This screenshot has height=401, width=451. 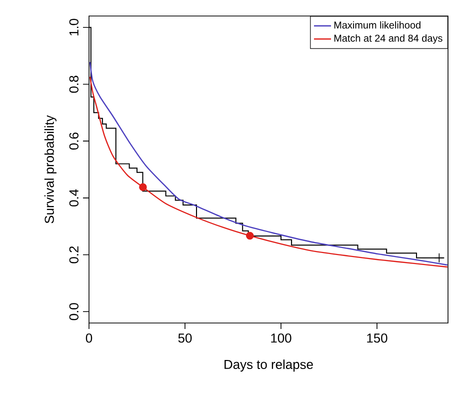 I want to click on x-tick-label: 150, so click(x=377, y=338).